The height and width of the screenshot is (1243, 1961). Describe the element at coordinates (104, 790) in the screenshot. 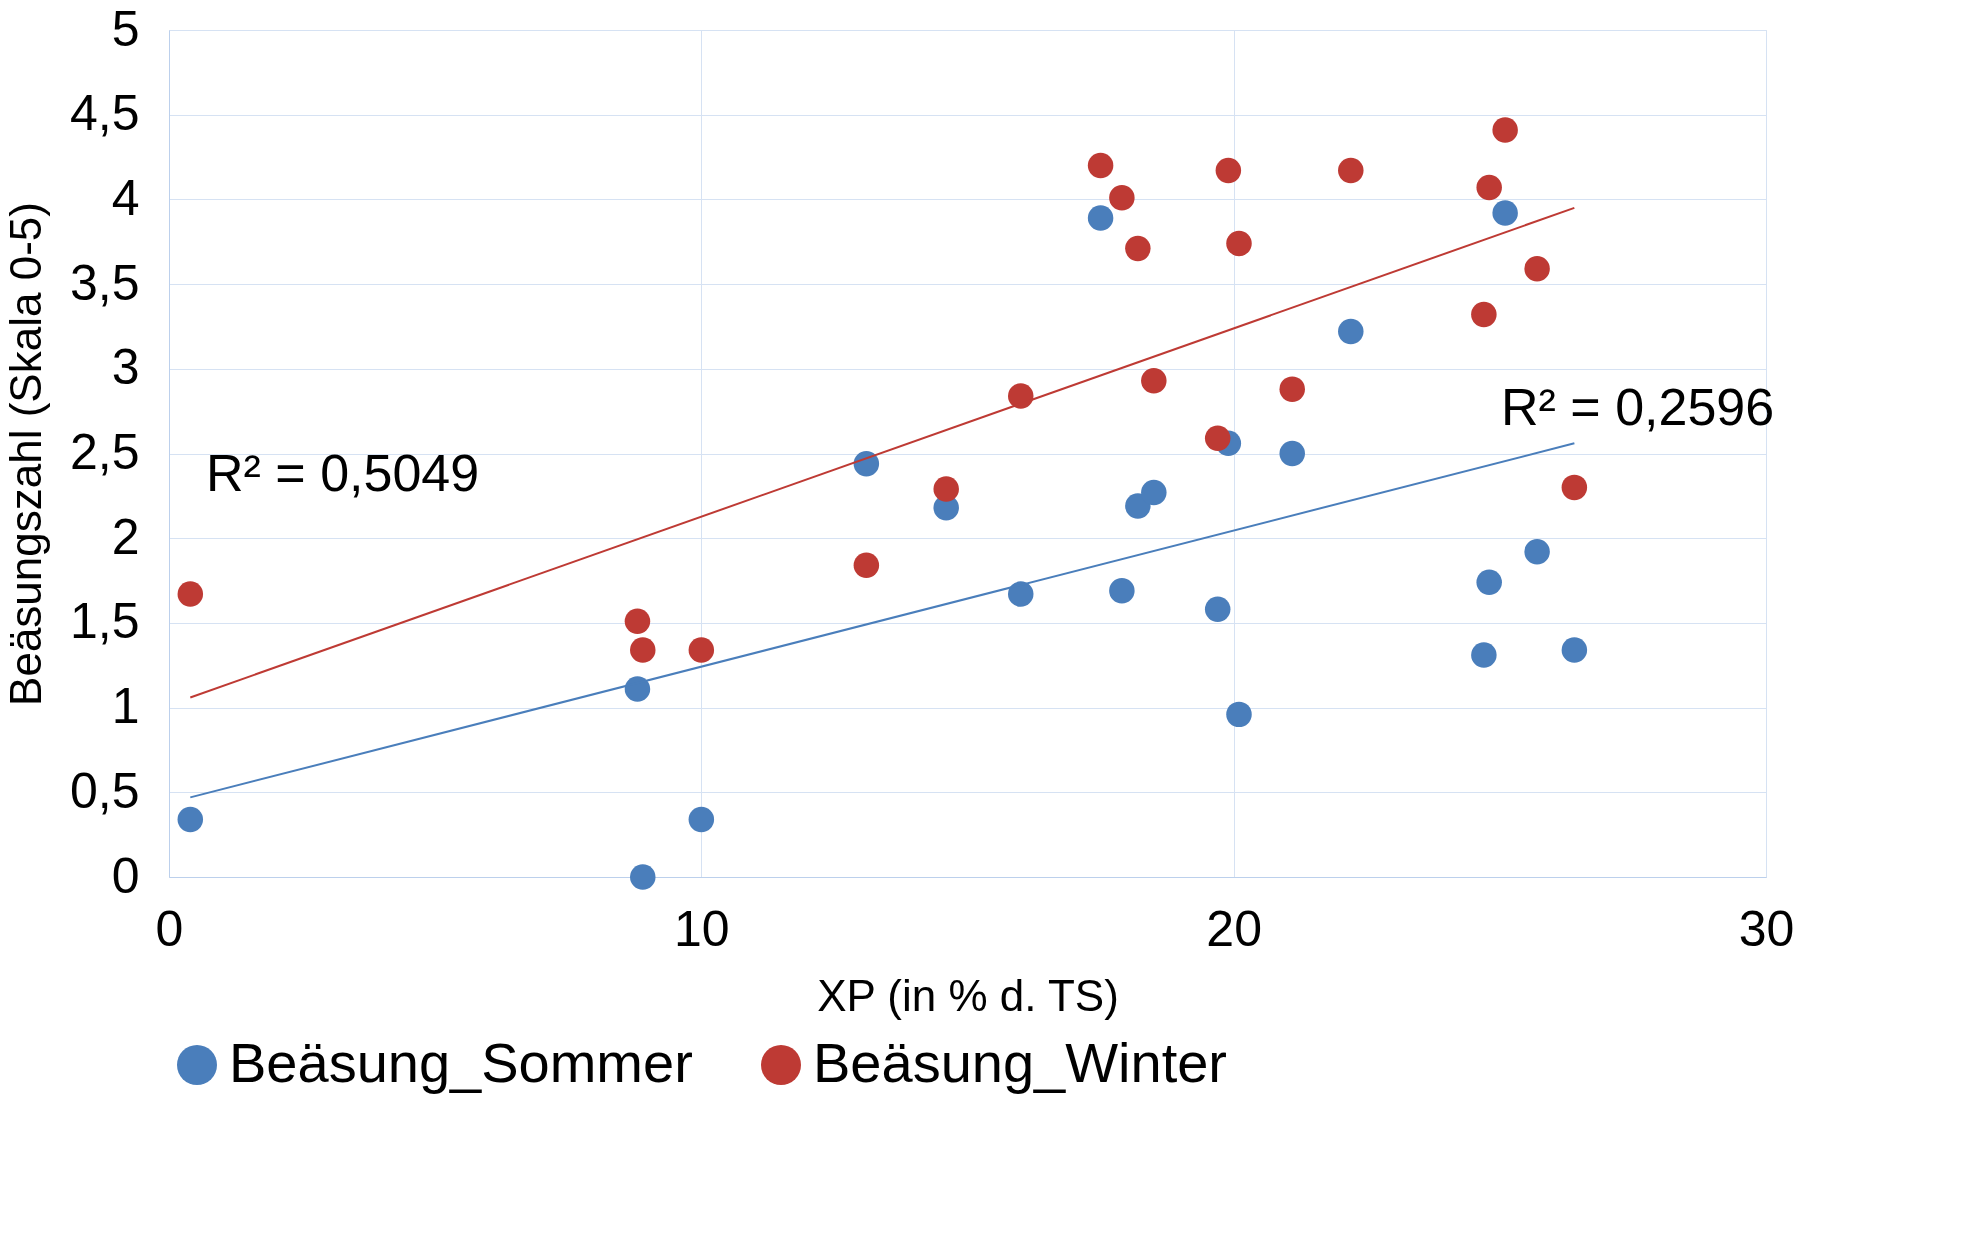

I see `y-tick-label: 0,5` at that location.